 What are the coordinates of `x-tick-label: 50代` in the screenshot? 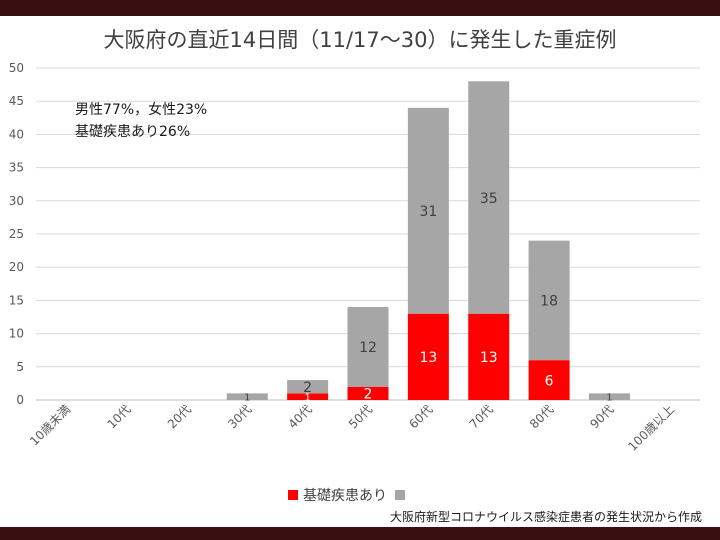 It's located at (360, 416).